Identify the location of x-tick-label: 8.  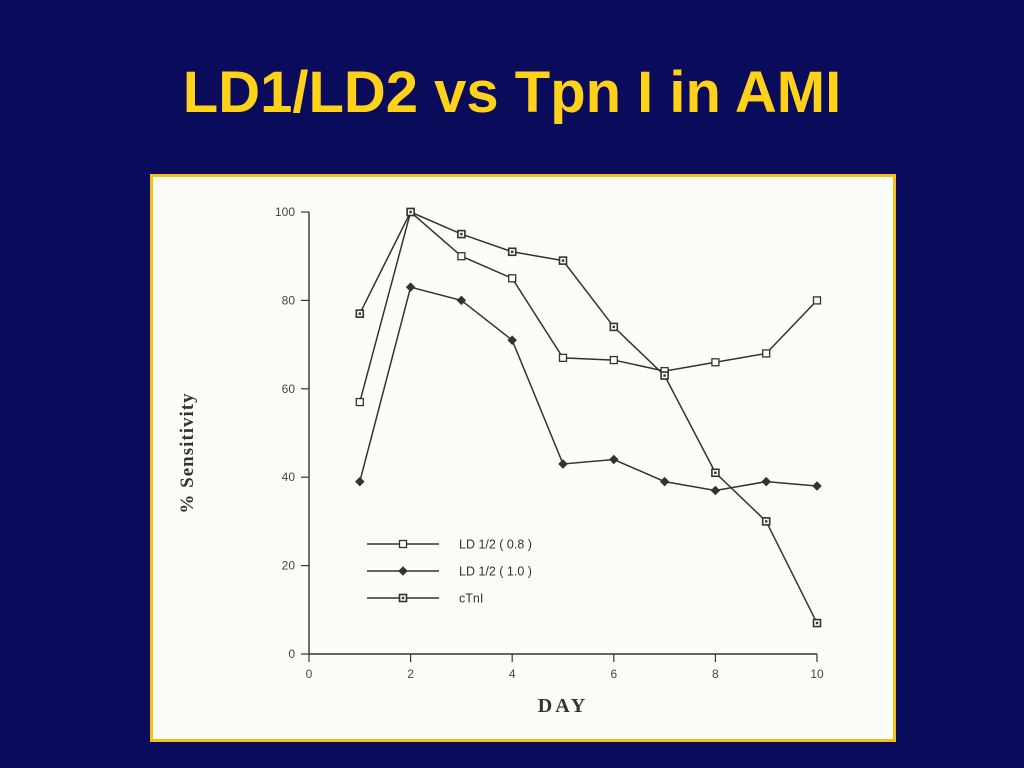
(715, 674).